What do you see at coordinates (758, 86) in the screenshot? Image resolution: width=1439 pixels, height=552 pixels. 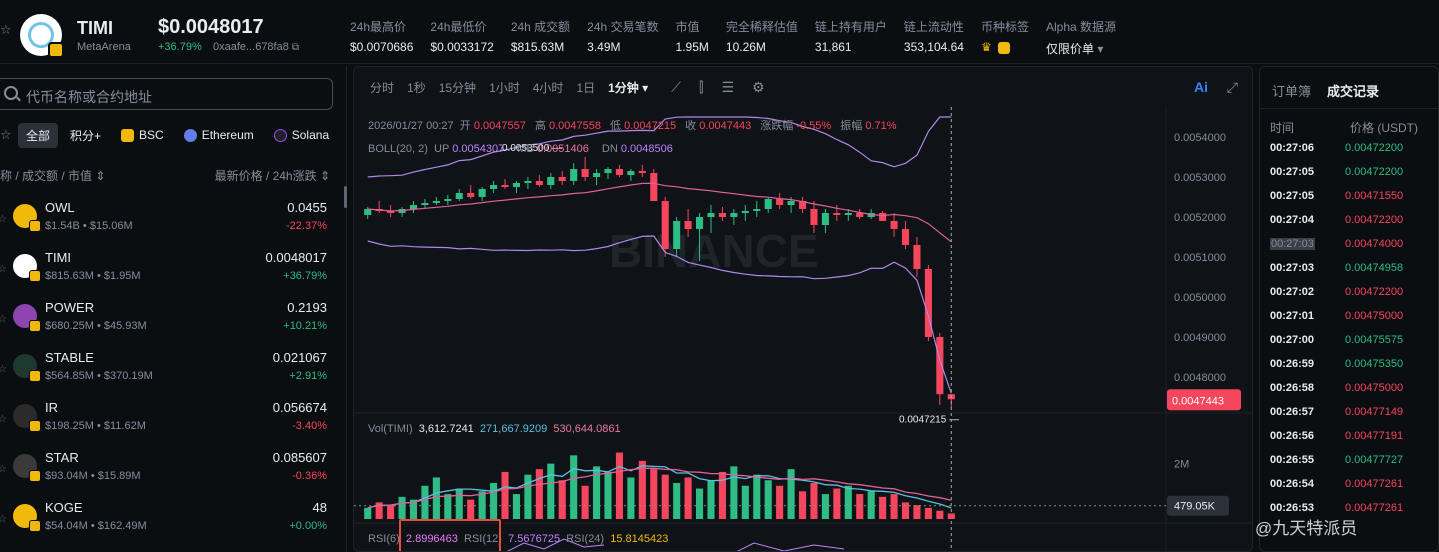 I see `settings-icon: ⚙` at bounding box center [758, 86].